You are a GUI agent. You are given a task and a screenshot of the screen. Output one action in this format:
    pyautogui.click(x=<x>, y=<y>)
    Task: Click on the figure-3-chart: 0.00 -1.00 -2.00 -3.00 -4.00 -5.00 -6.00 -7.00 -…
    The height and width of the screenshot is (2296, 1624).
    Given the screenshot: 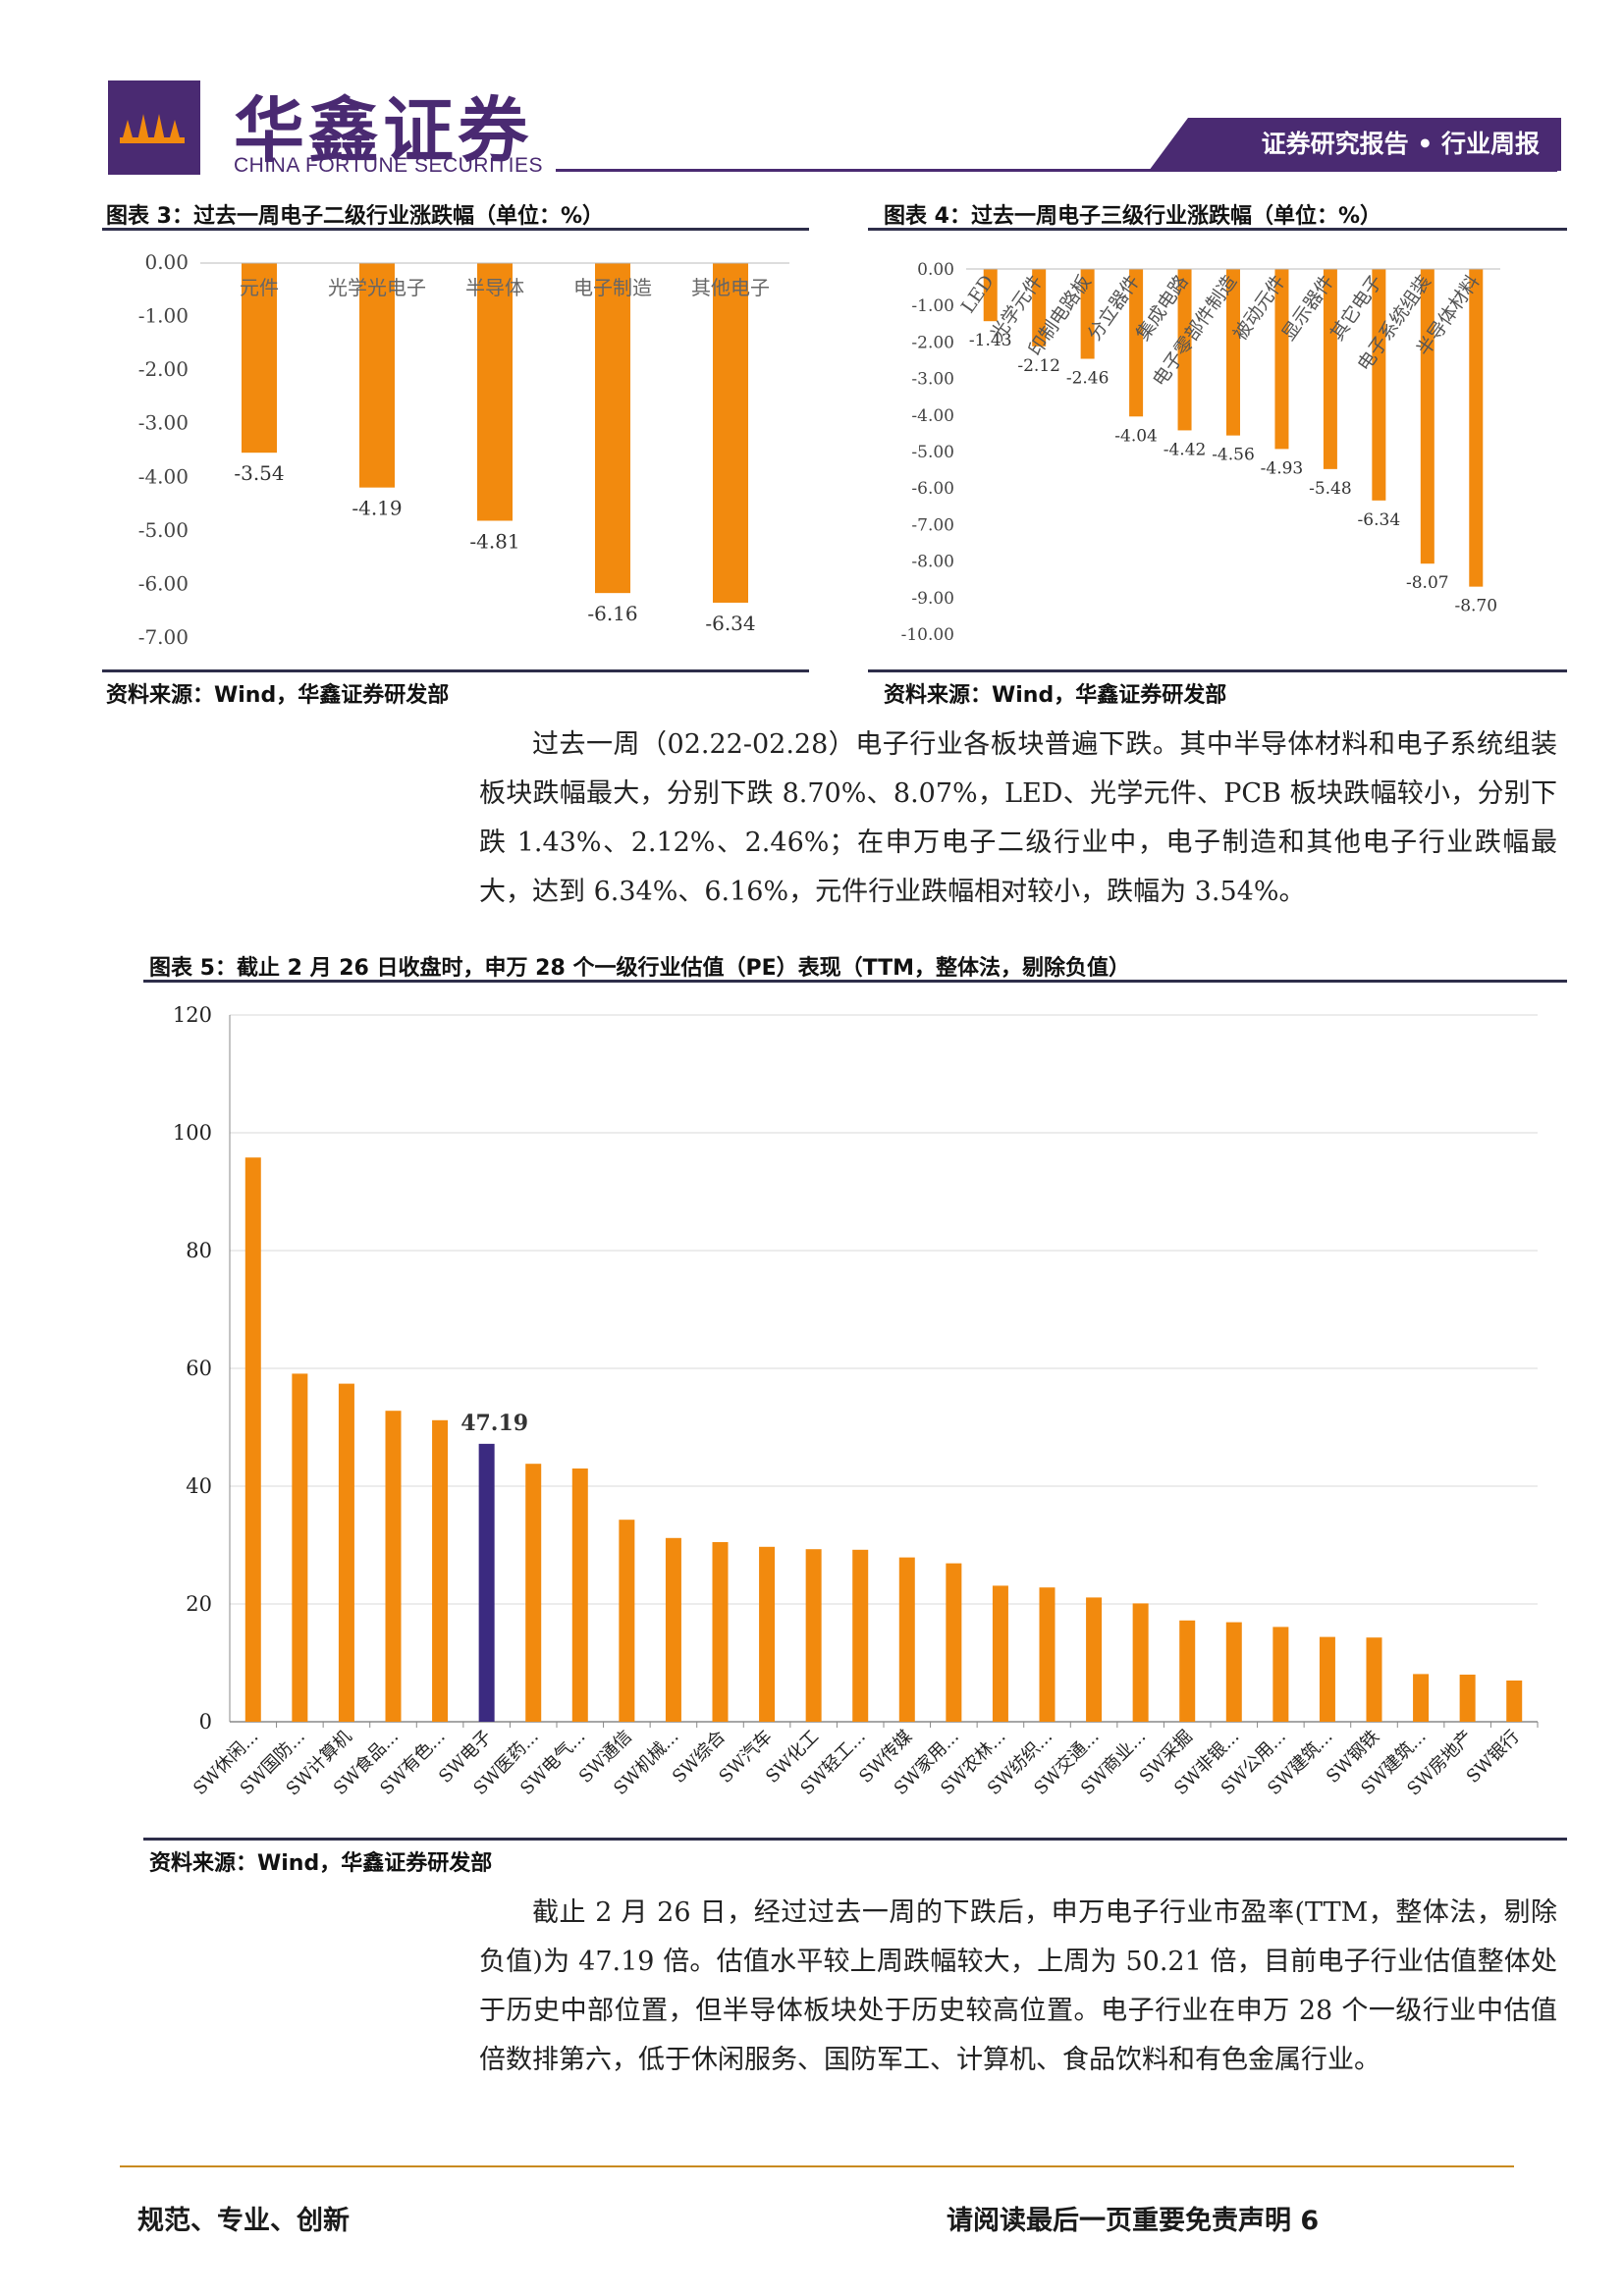 What is the action you would take?
    pyautogui.click(x=463, y=449)
    